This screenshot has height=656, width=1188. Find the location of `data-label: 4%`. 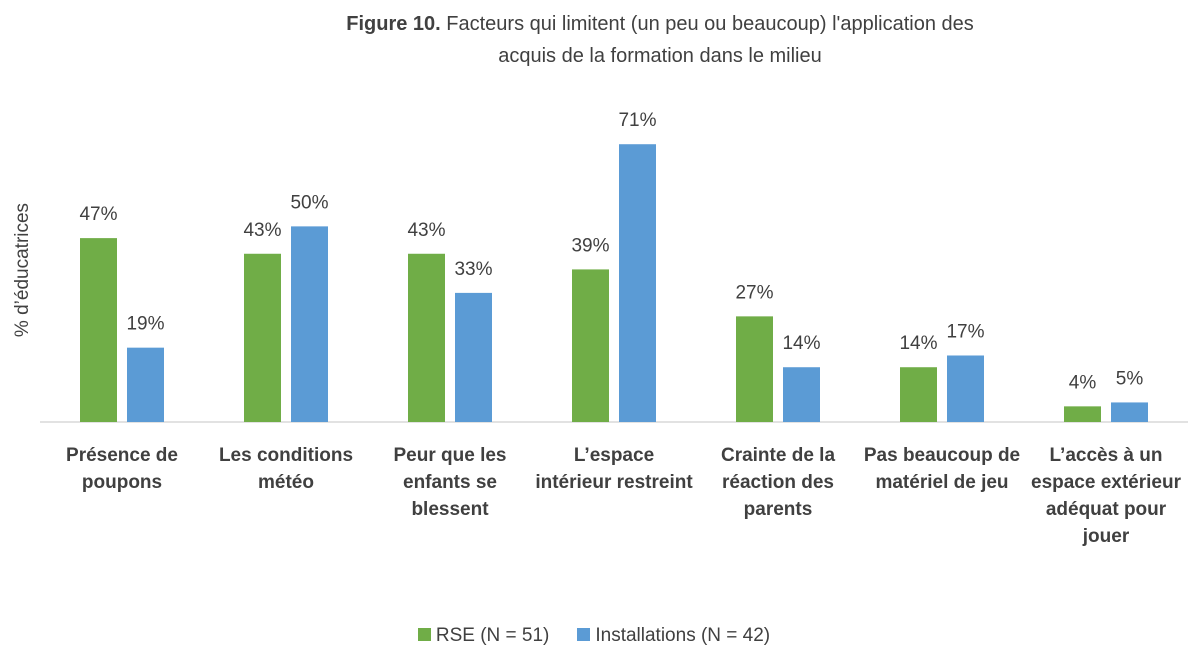

data-label: 4% is located at coordinates (1083, 382).